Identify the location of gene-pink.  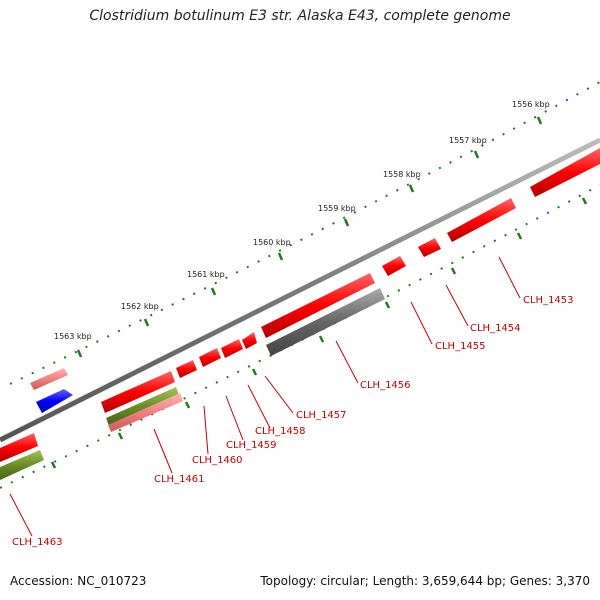
(145, 412).